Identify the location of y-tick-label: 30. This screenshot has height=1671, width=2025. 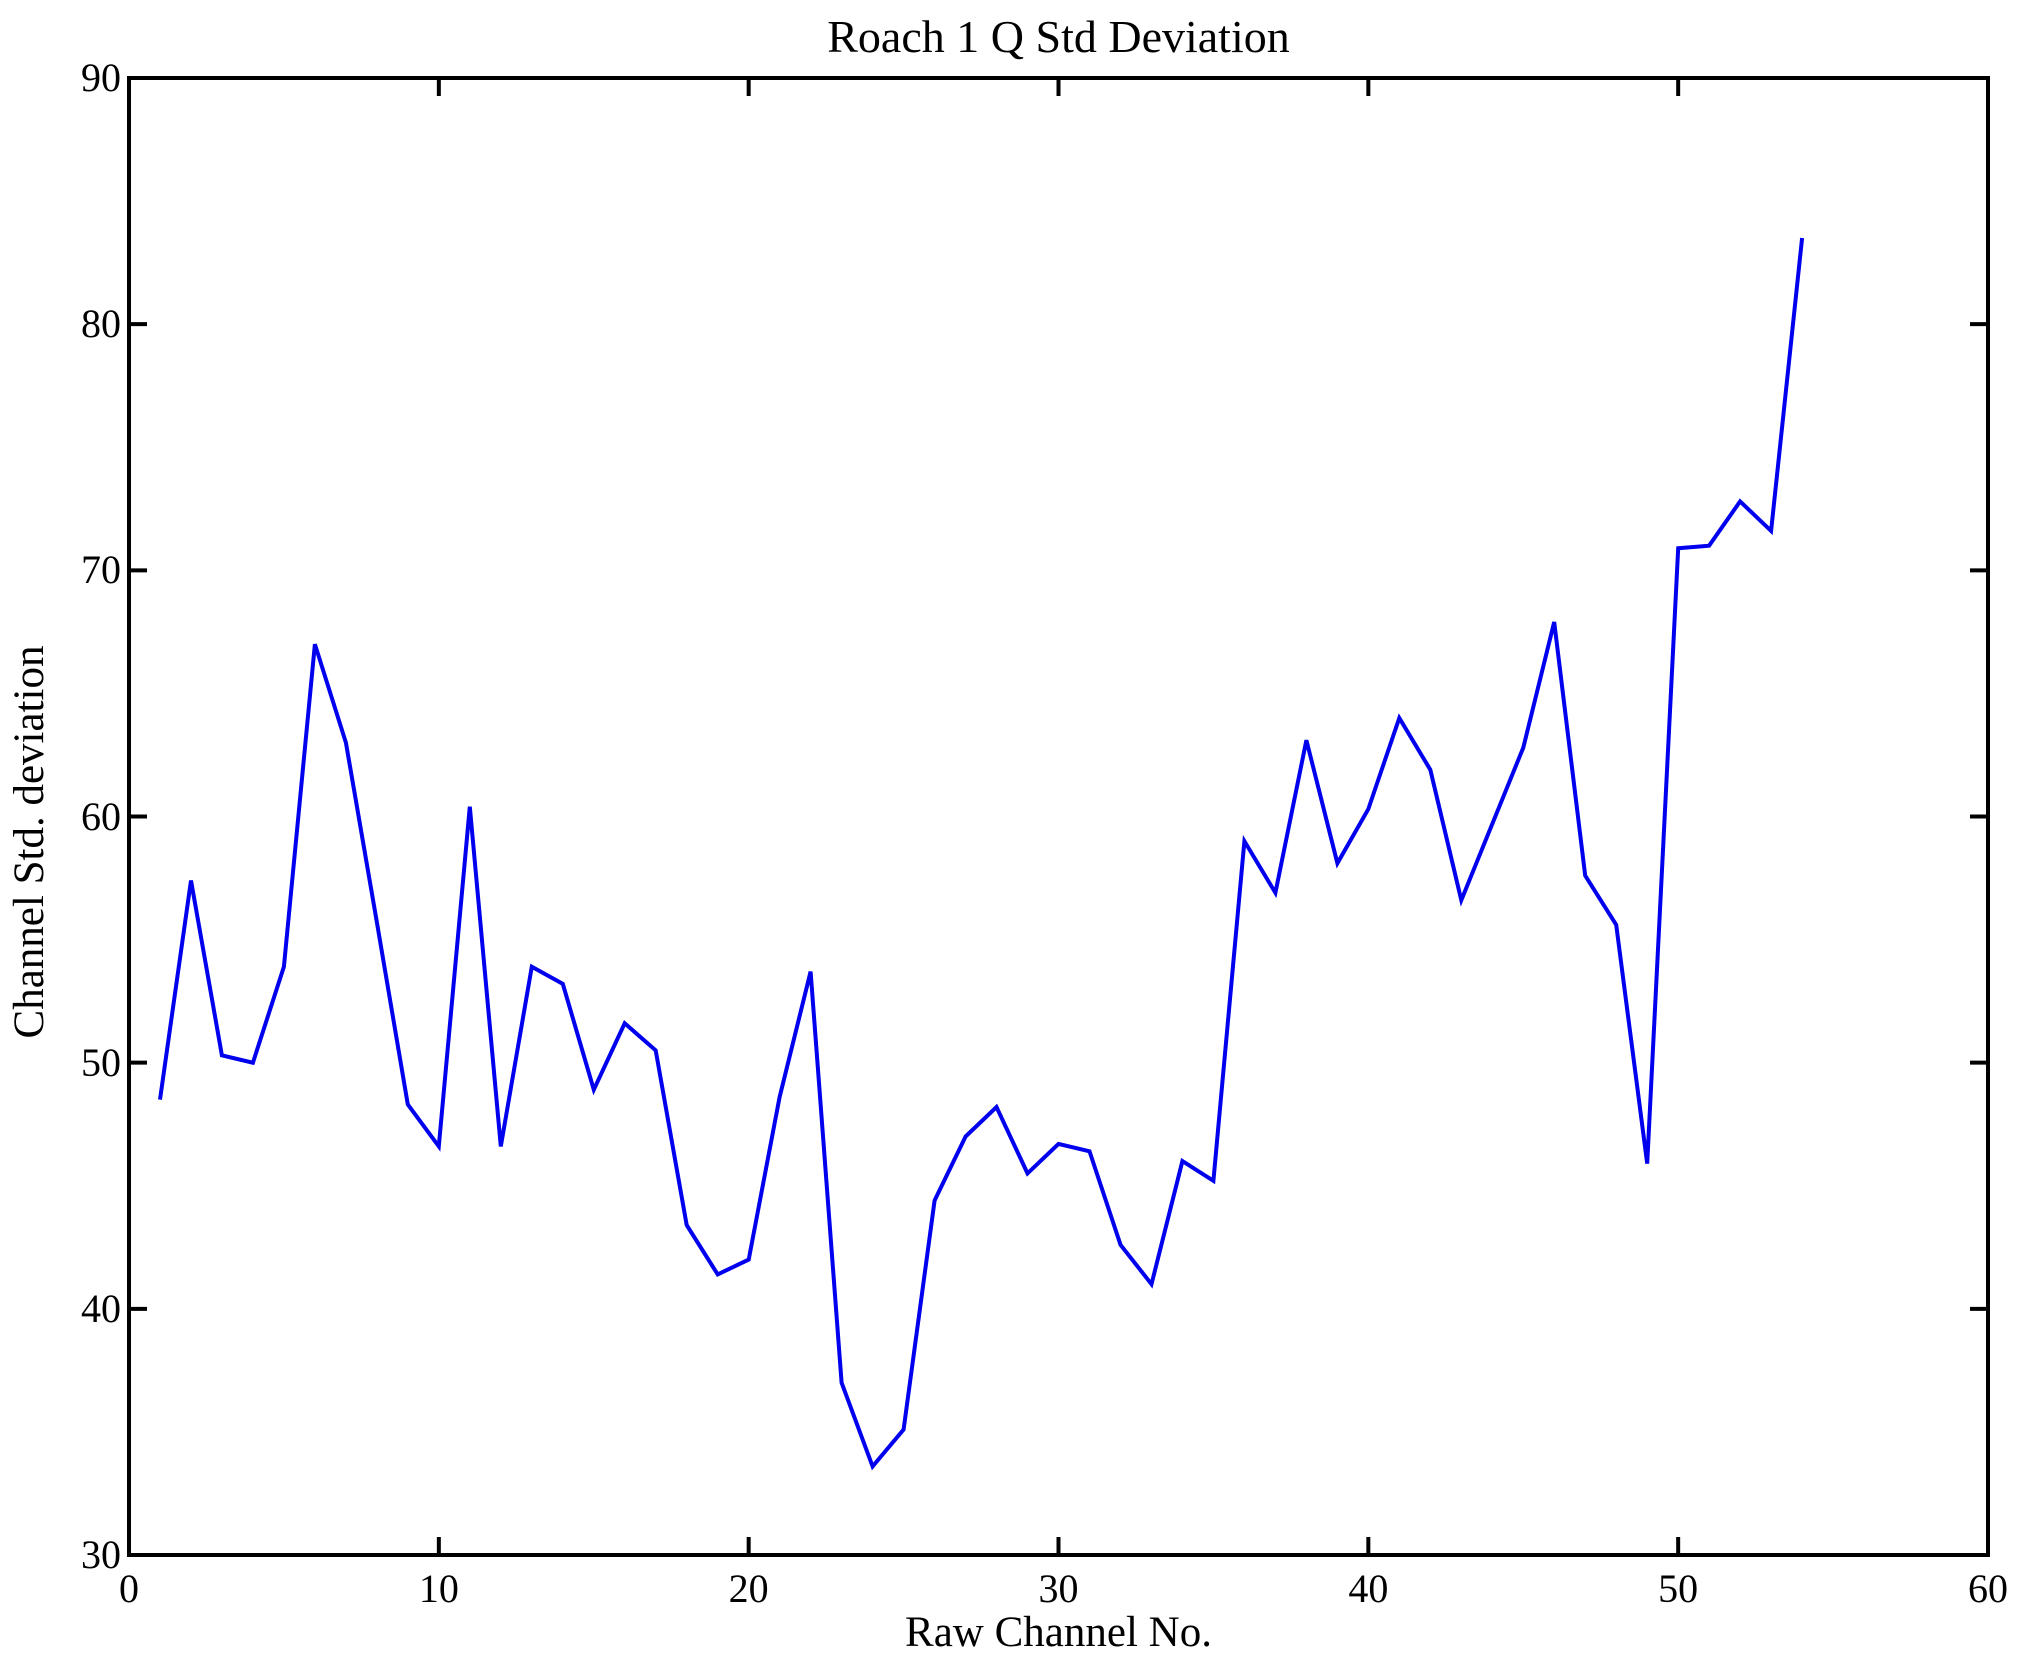
(101, 1554).